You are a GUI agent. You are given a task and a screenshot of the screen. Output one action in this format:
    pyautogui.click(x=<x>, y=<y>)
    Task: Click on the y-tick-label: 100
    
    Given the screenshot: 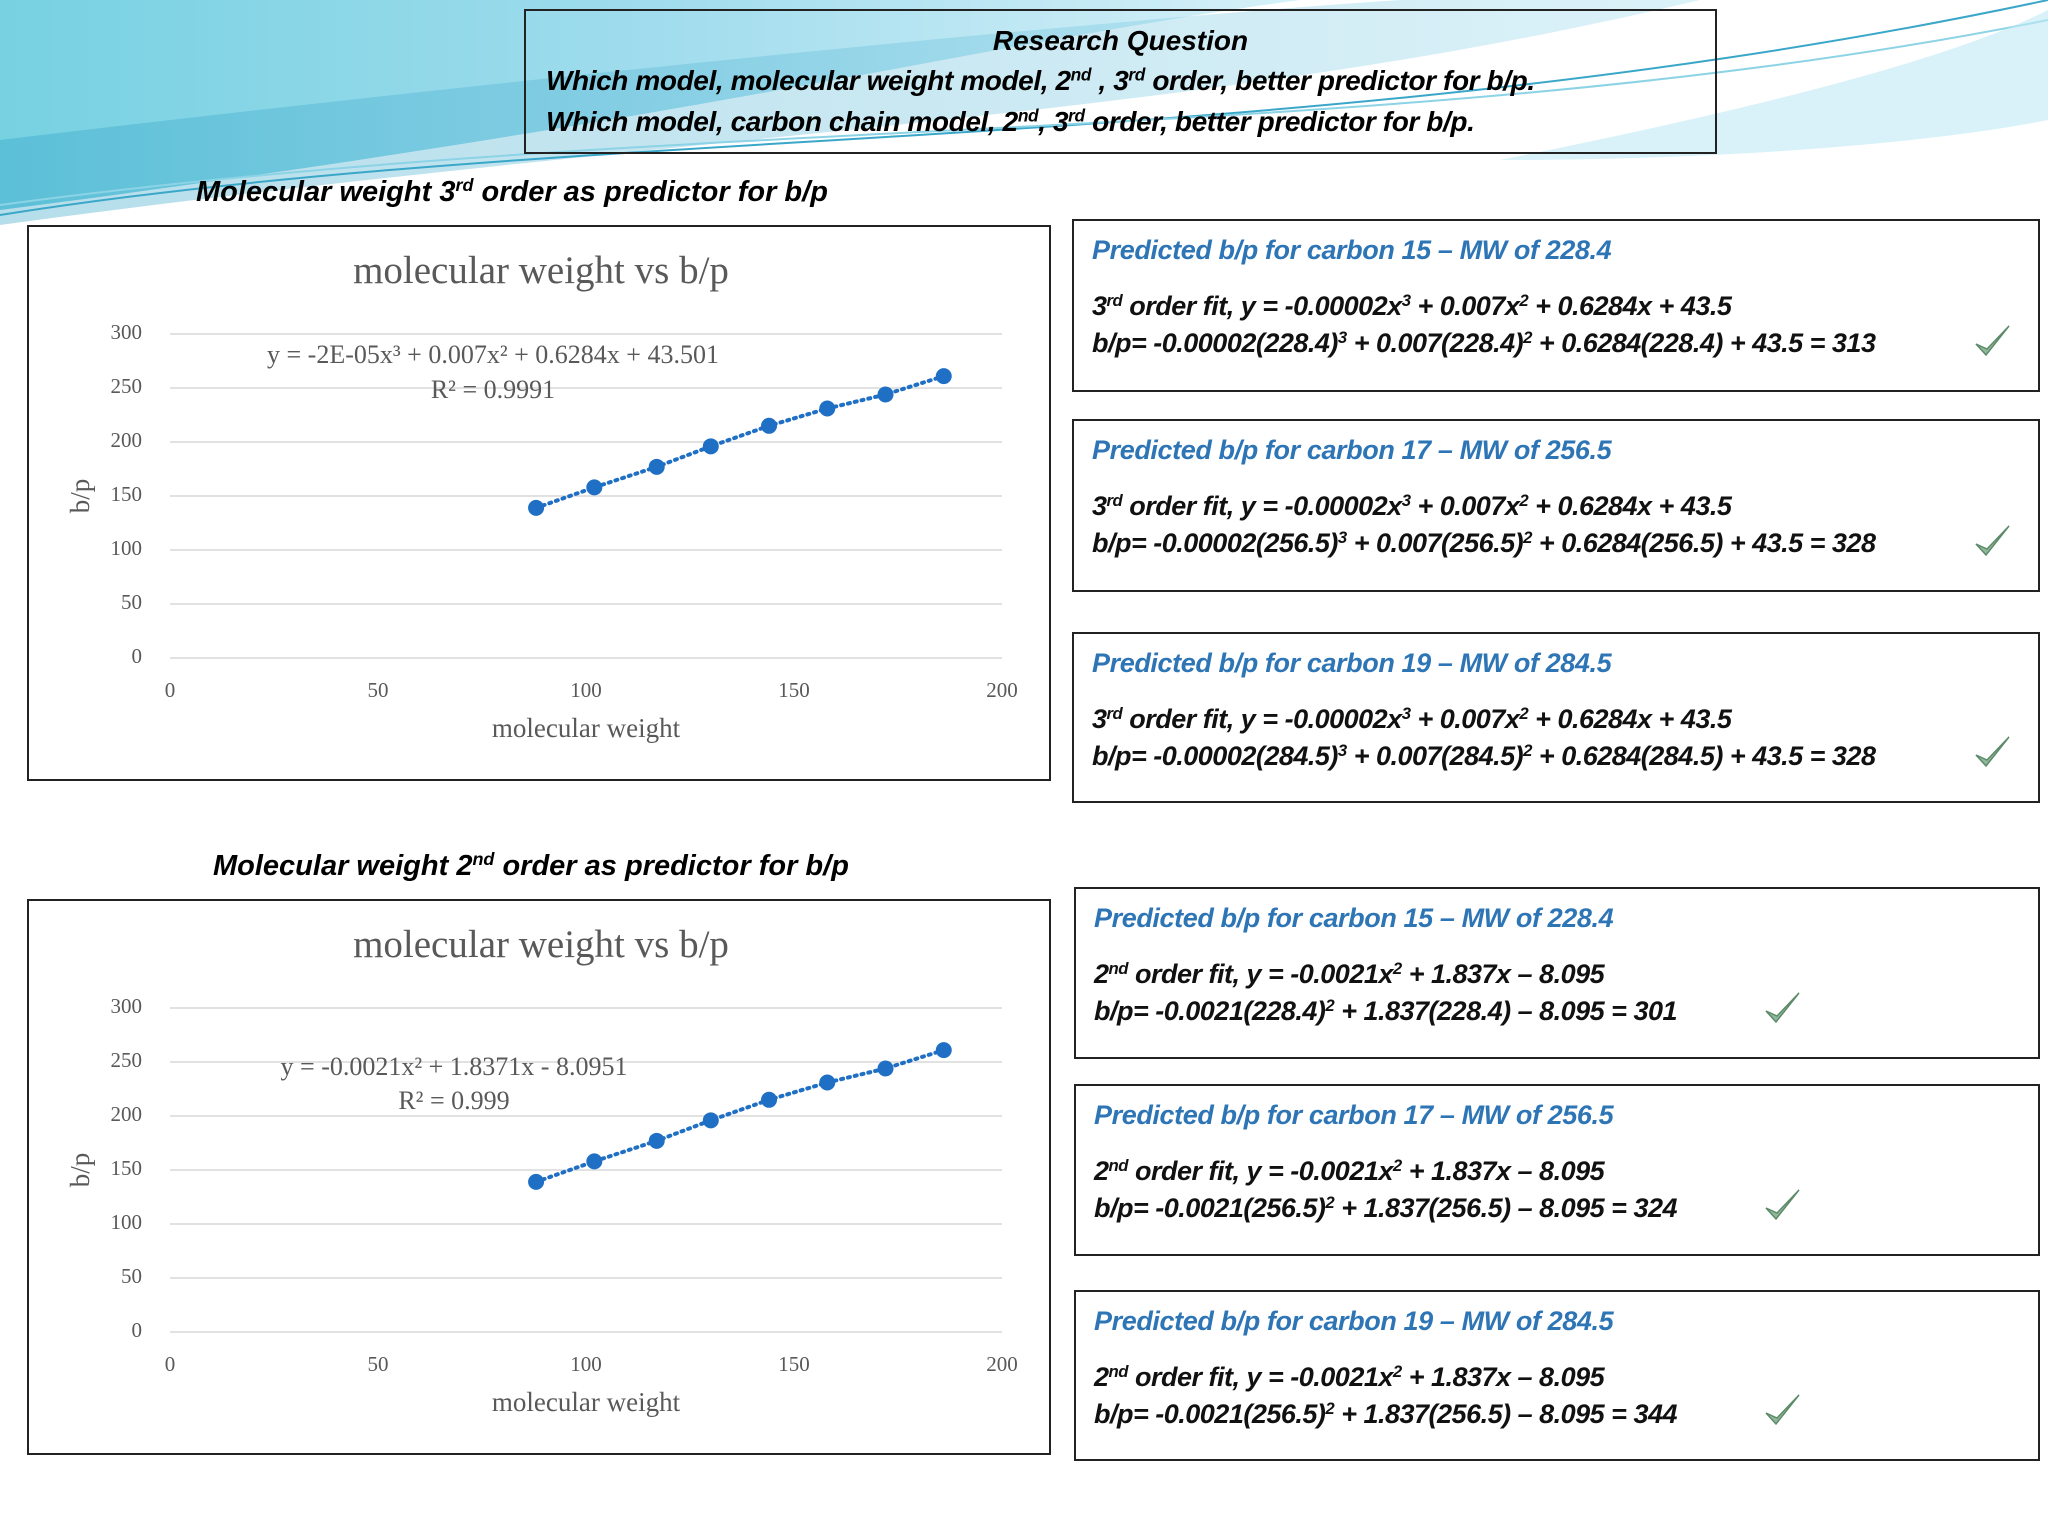 What is the action you would take?
    pyautogui.click(x=127, y=548)
    